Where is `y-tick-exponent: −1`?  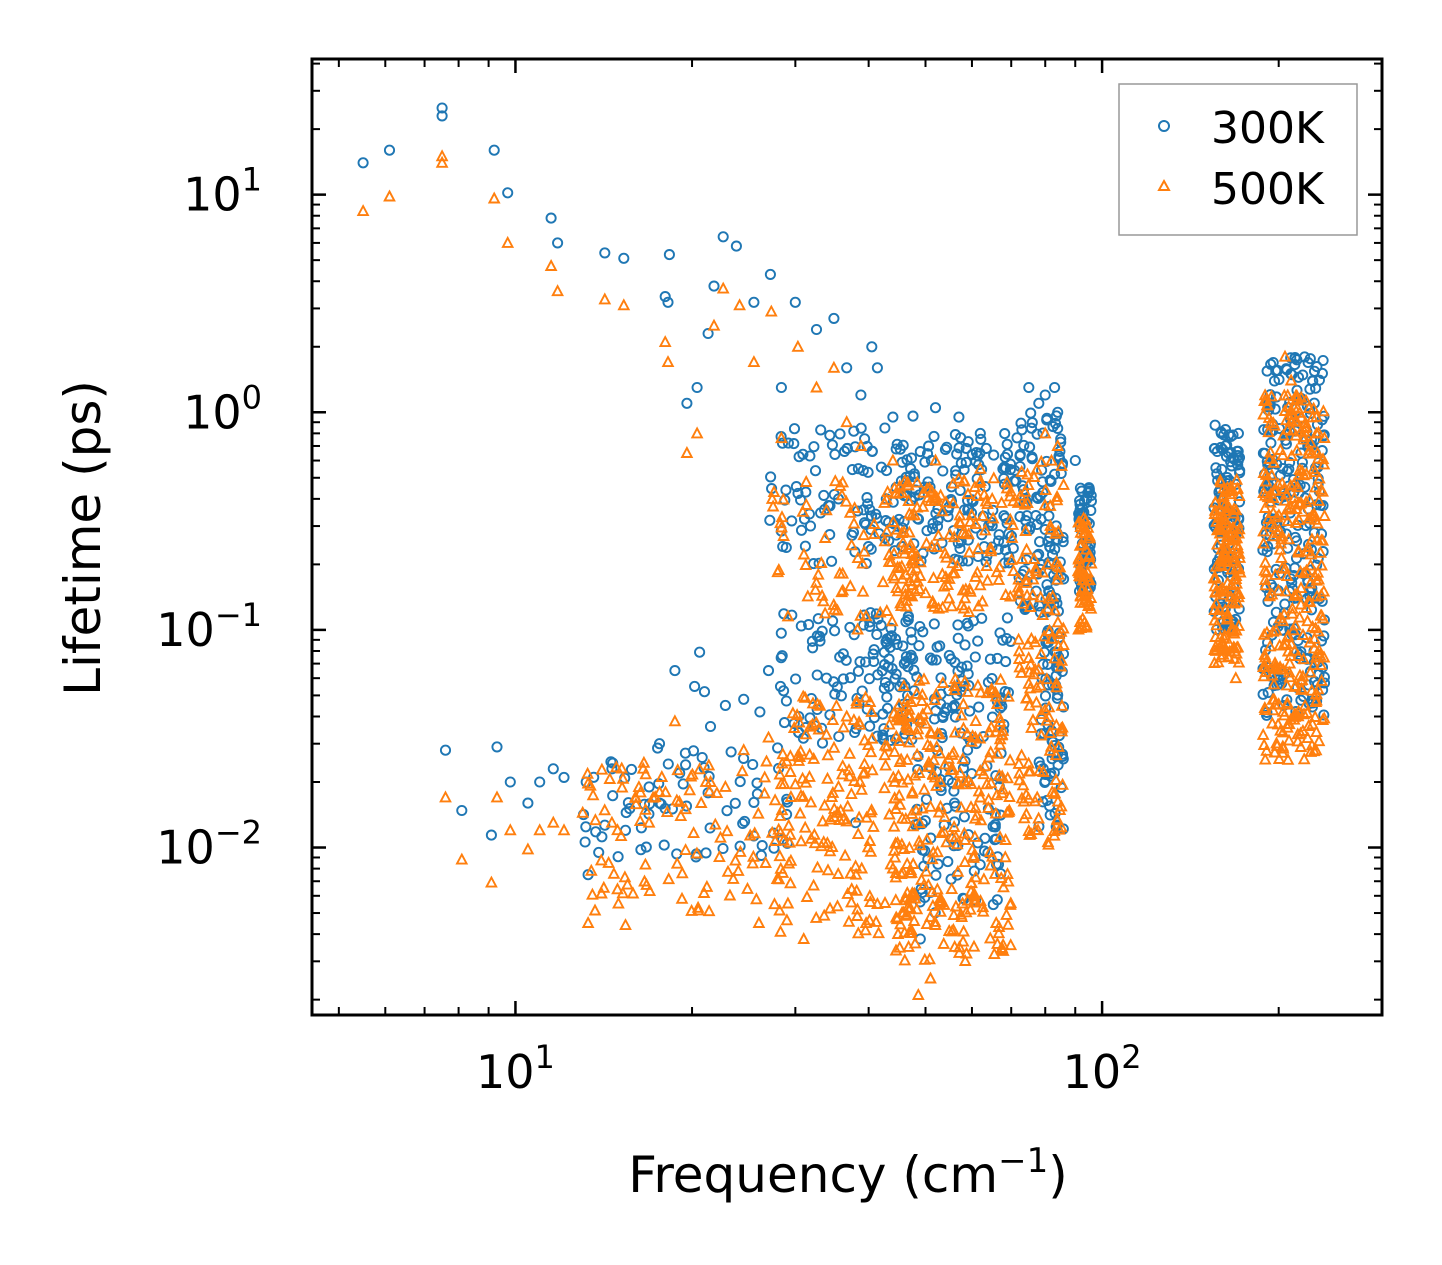
y-tick-exponent: −1 is located at coordinates (238, 615).